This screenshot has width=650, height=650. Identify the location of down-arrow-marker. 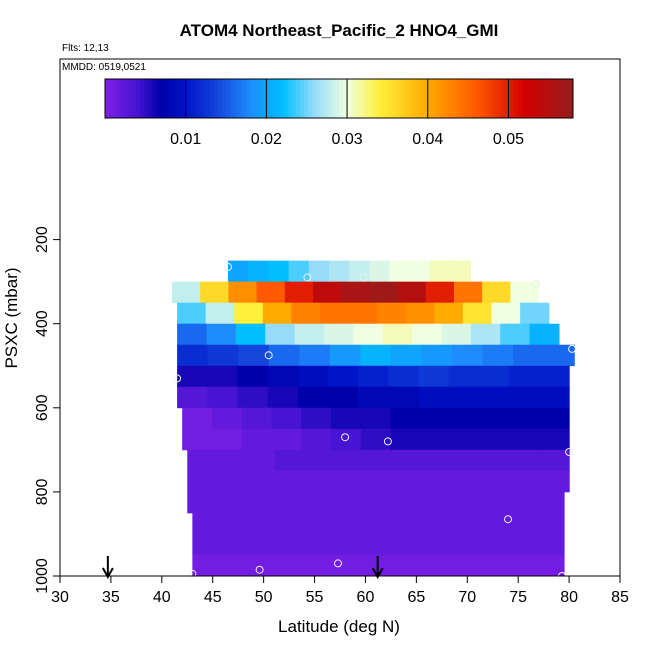
(377, 568).